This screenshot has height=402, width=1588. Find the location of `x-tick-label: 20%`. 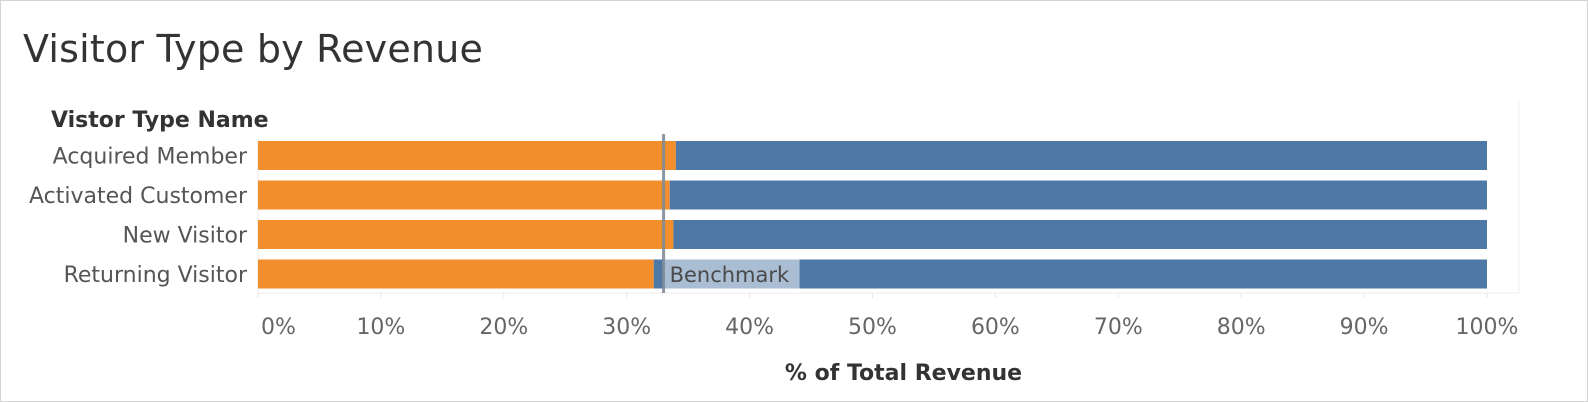

x-tick-label: 20% is located at coordinates (503, 327).